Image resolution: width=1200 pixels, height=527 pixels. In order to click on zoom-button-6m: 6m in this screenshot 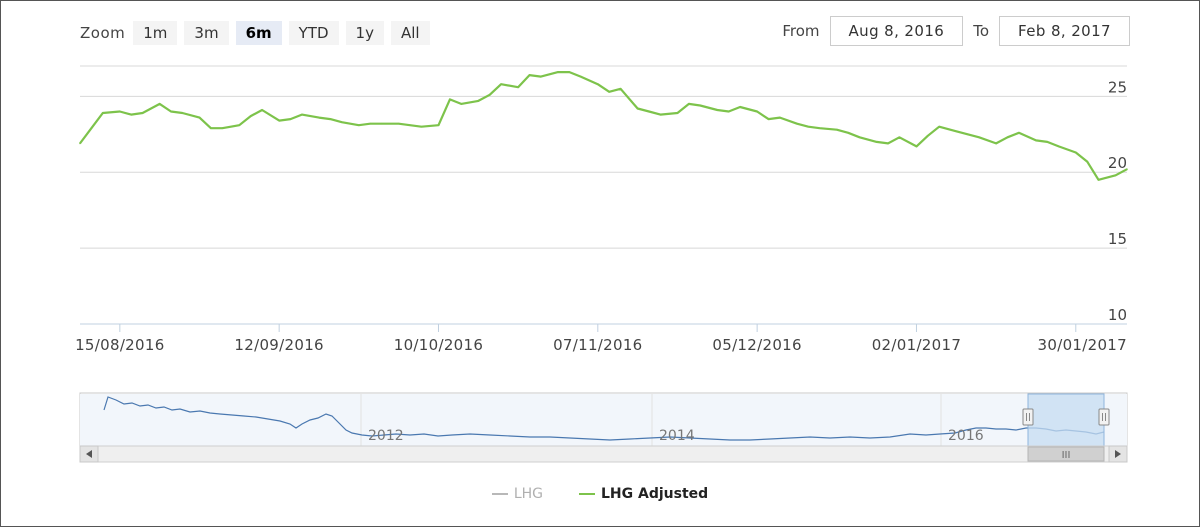, I will do `click(258, 33)`.